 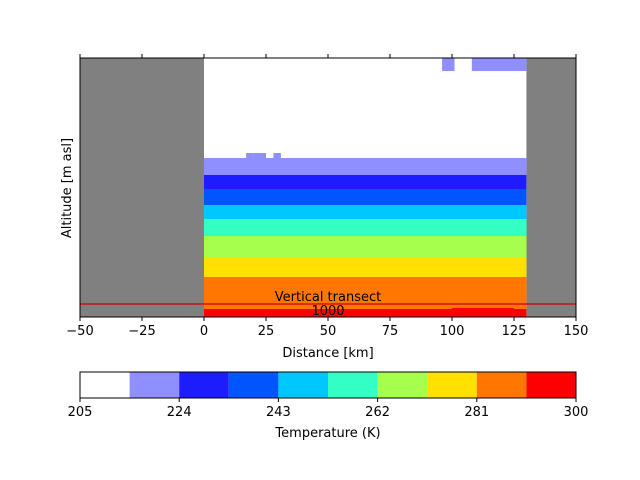 What do you see at coordinates (327, 353) in the screenshot?
I see `x-axis-label: Distance [km]` at bounding box center [327, 353].